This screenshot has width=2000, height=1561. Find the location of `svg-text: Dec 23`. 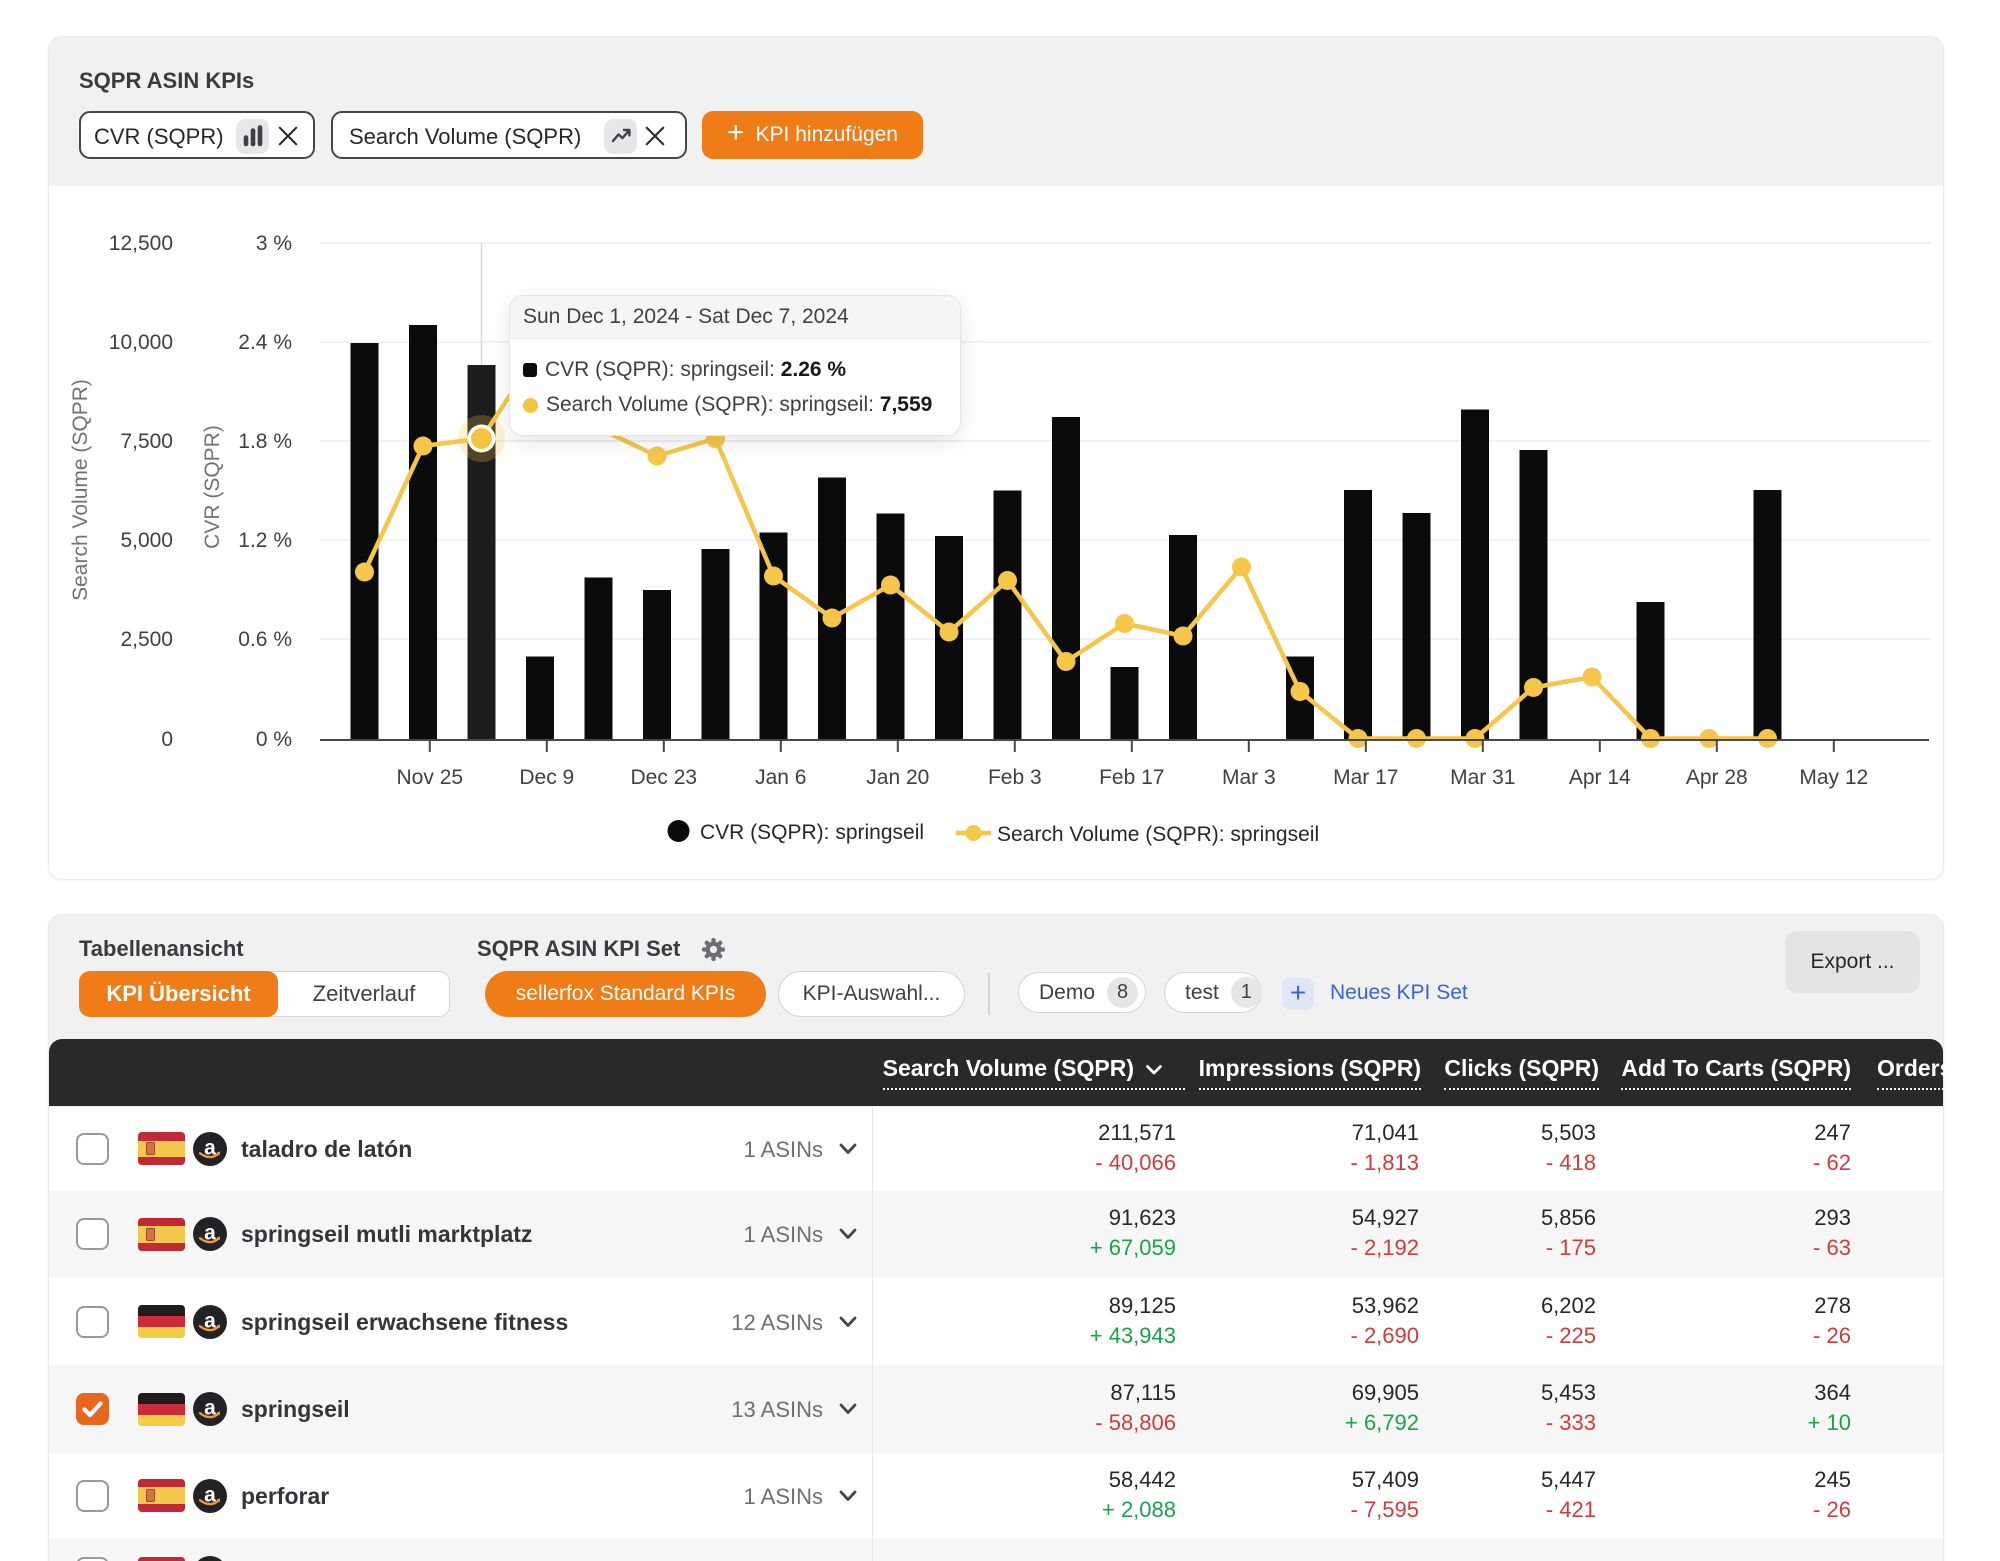

svg-text: Dec 23 is located at coordinates (664, 777).